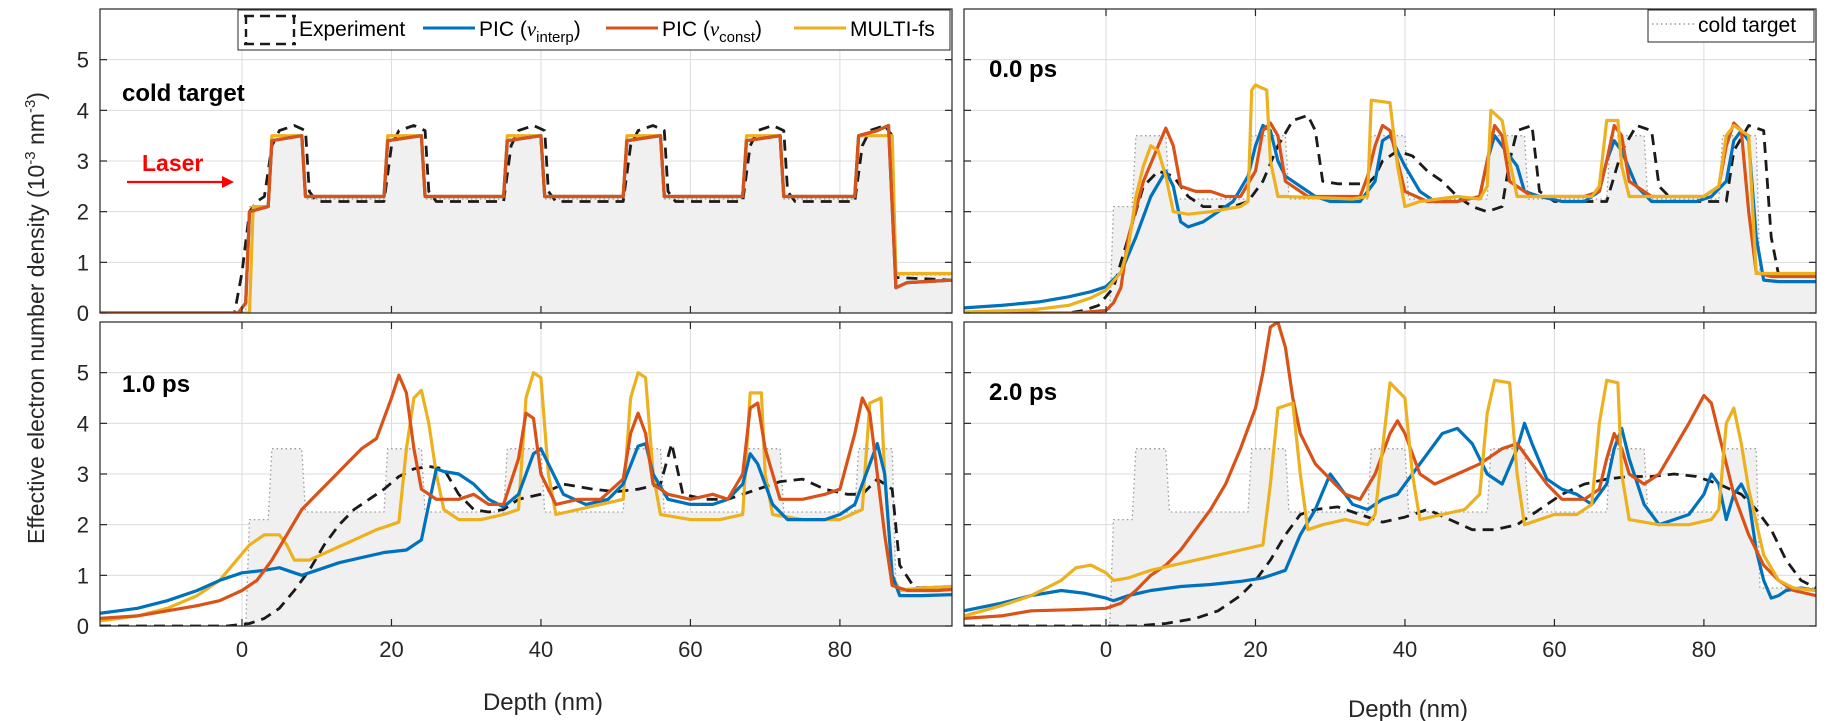 This screenshot has width=1832, height=721. I want to click on laser-label: Laser, so click(172, 163).